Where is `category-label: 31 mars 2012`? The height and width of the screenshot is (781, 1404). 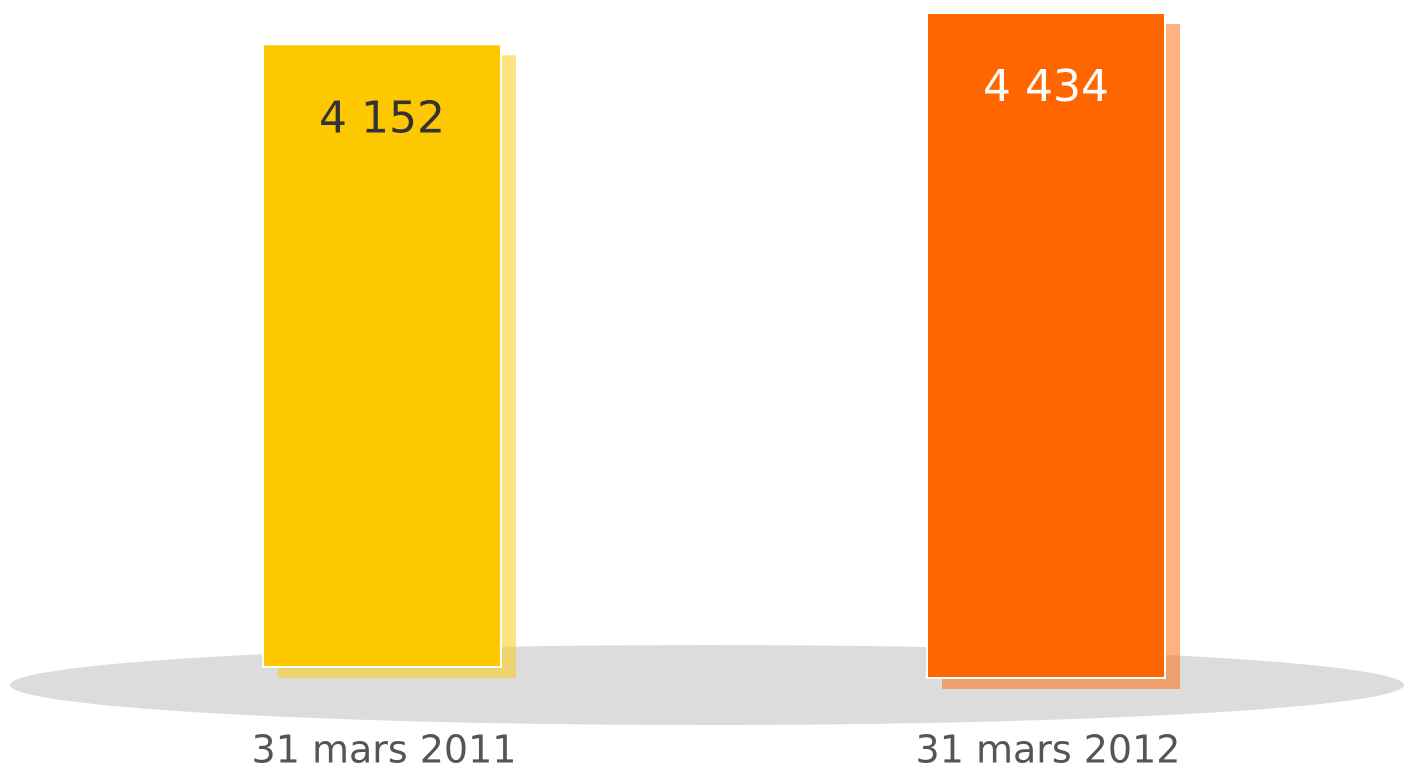 category-label: 31 mars 2012 is located at coordinates (1048, 750).